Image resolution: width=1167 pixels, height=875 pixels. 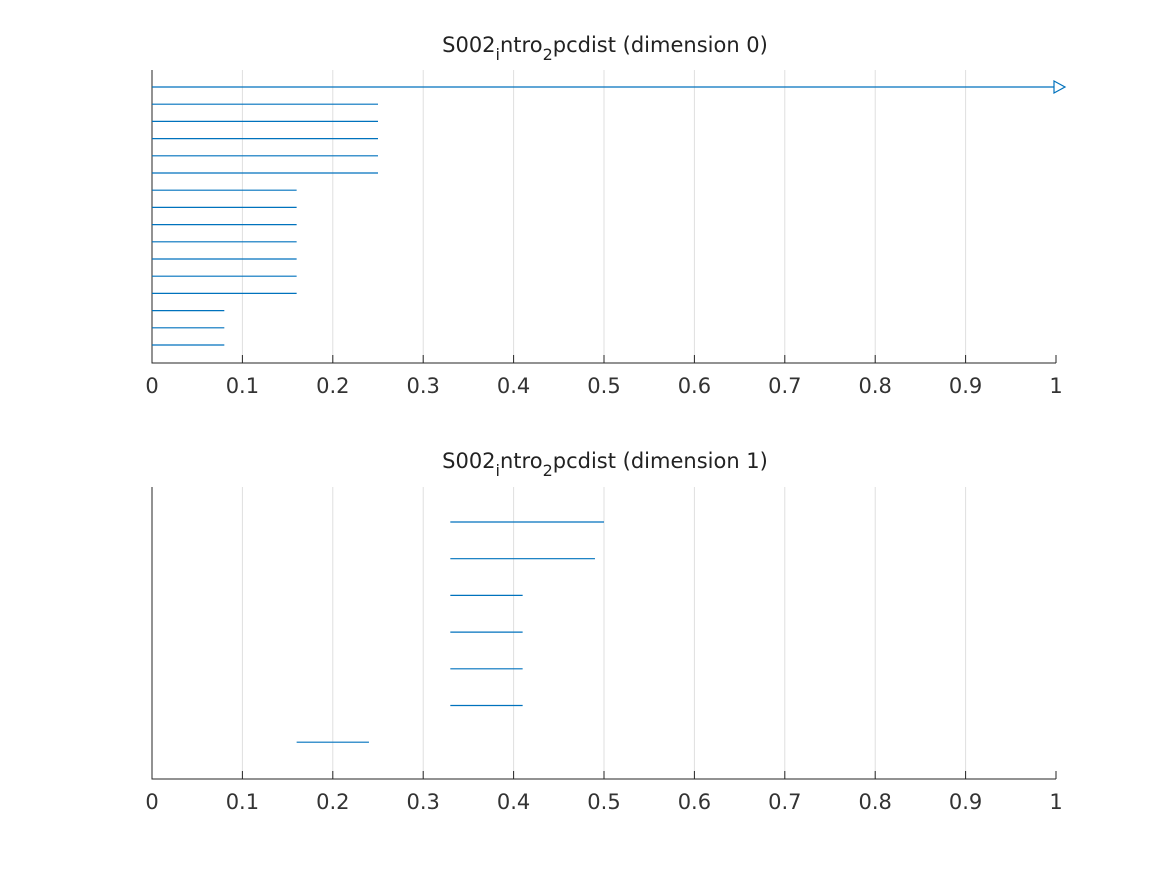 What do you see at coordinates (660, 45) in the screenshot?
I see `chart-title-part: pcdist (dimension 0)` at bounding box center [660, 45].